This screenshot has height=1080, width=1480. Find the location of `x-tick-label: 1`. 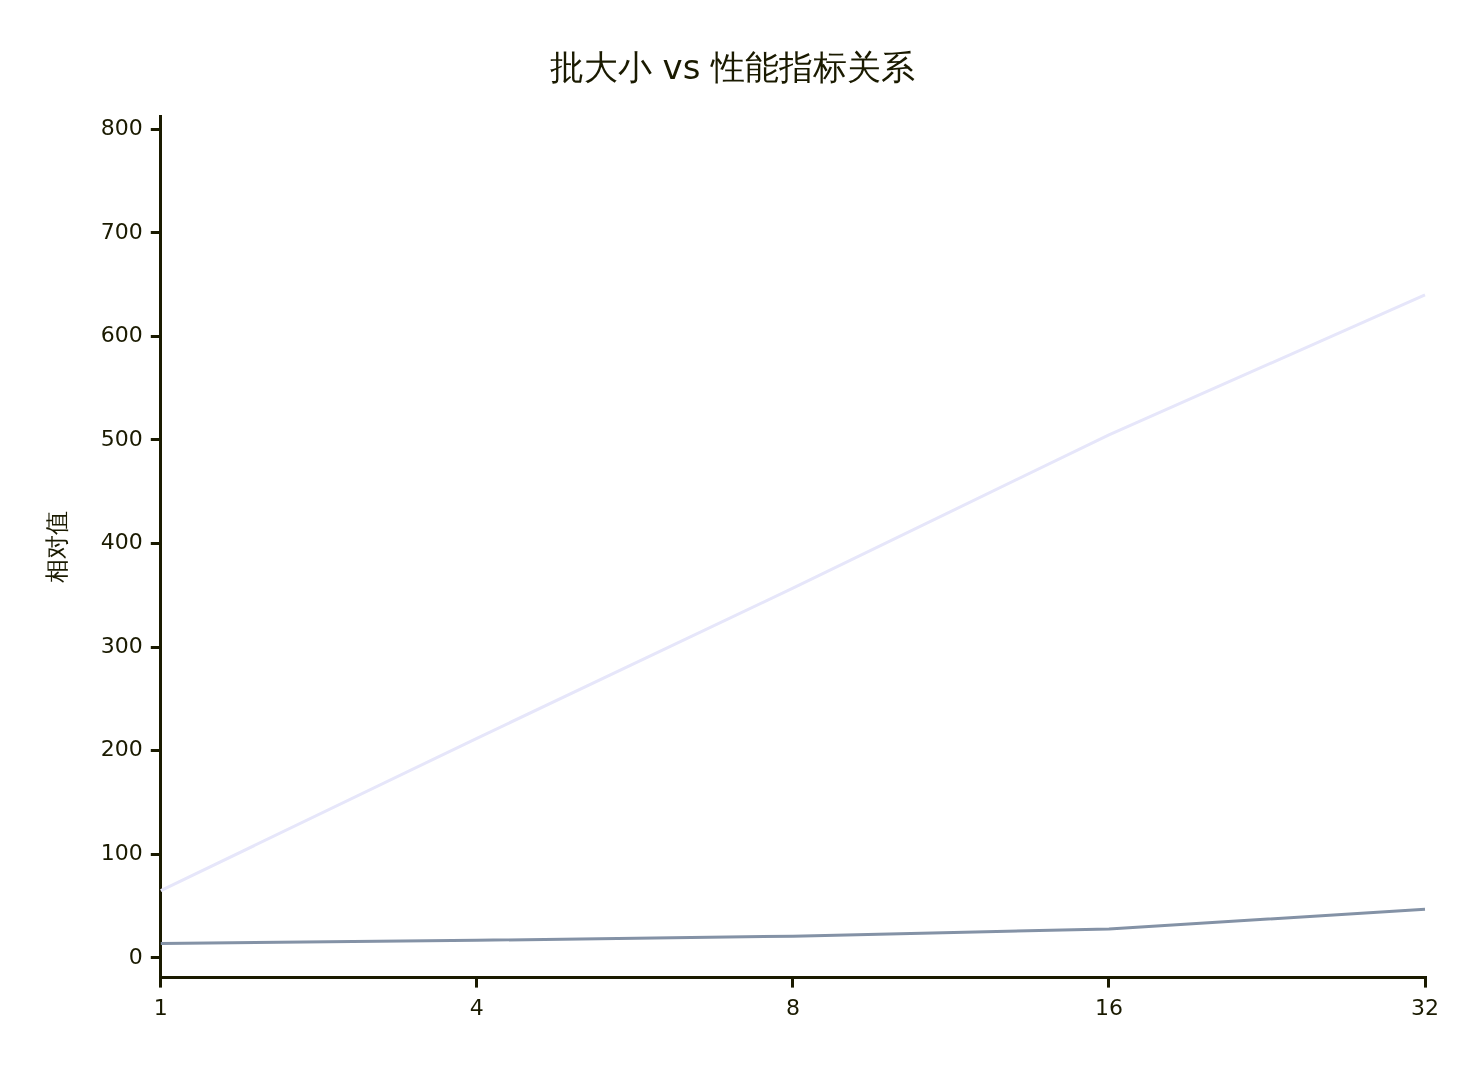

x-tick-label: 1 is located at coordinates (160, 1007).